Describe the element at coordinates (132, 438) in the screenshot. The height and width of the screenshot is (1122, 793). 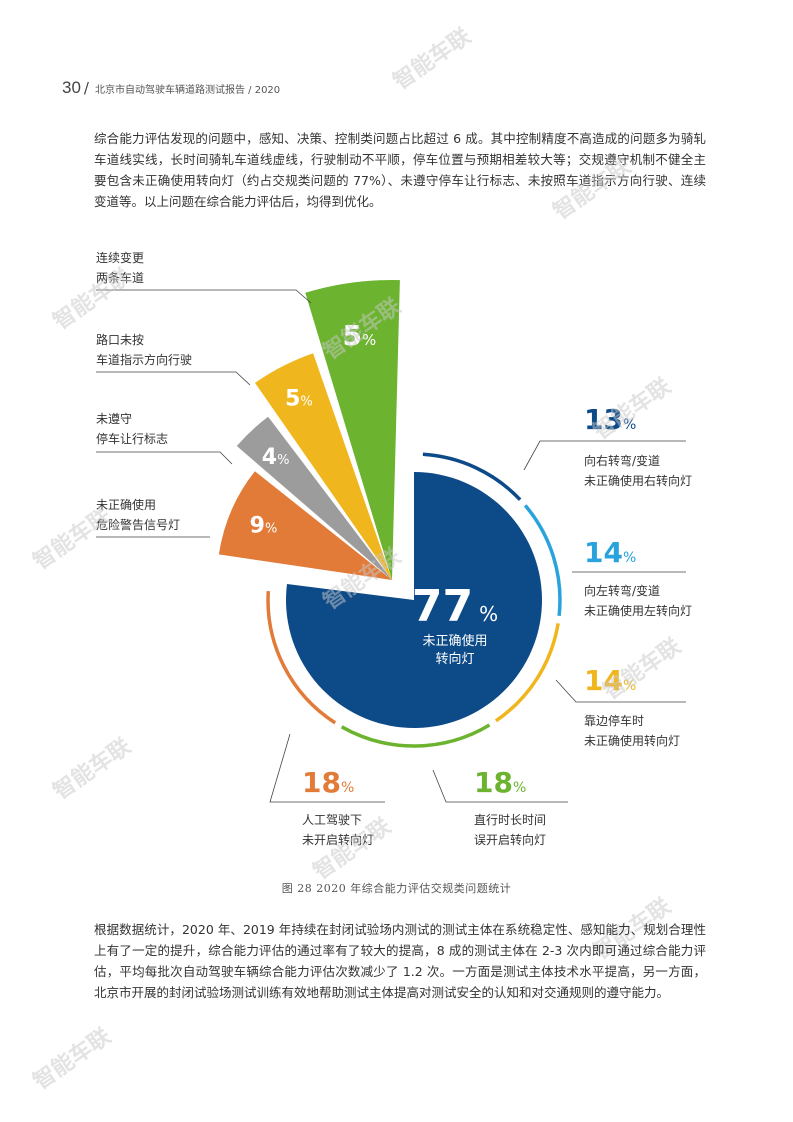
I see `label-stop-yield-2: 停车让行标志` at that location.